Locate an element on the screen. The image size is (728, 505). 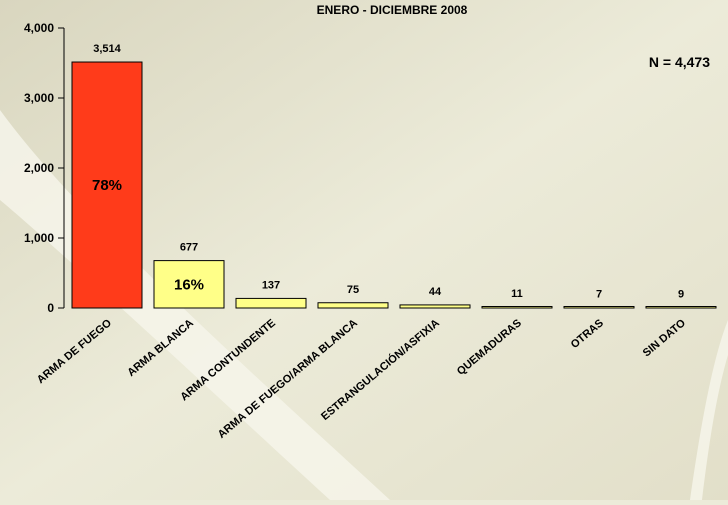
bar-value-label: 137 is located at coordinates (271, 285).